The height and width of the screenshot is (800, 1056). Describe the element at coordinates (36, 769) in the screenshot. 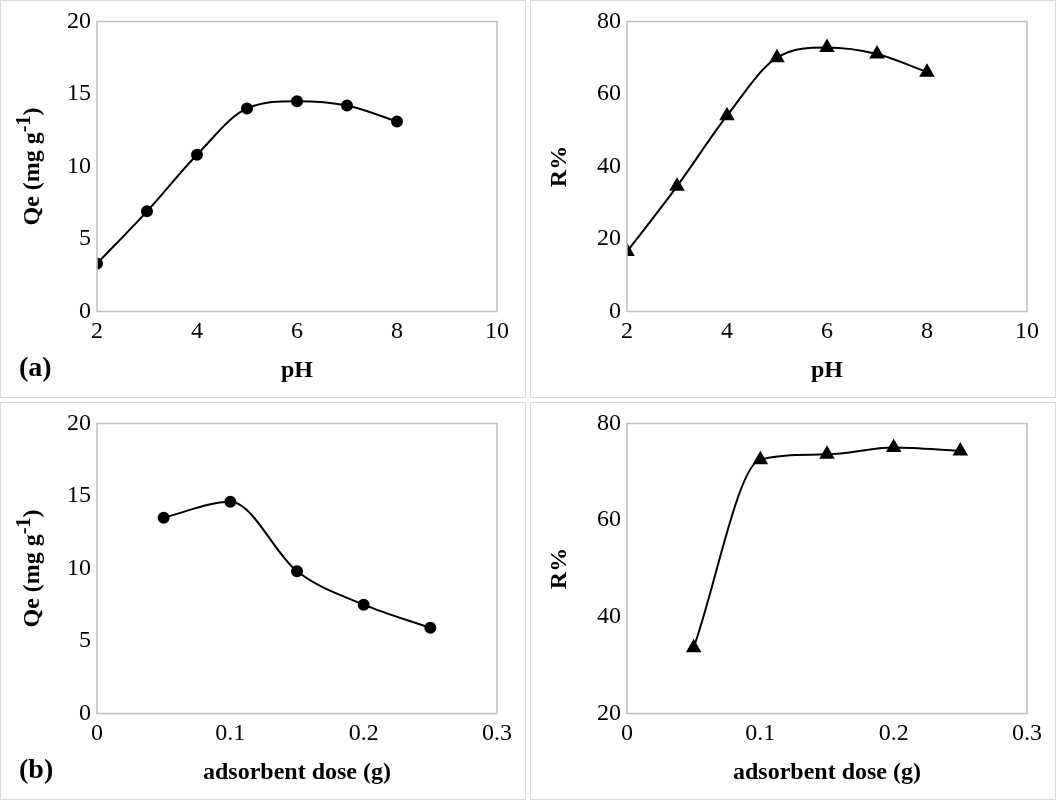

I see `text: (b)` at that location.